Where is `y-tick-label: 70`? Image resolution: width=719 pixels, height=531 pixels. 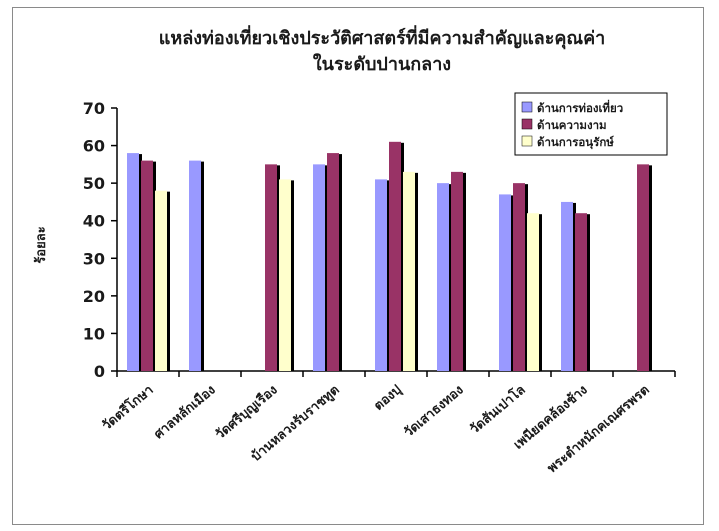 y-tick-label: 70 is located at coordinates (94, 108).